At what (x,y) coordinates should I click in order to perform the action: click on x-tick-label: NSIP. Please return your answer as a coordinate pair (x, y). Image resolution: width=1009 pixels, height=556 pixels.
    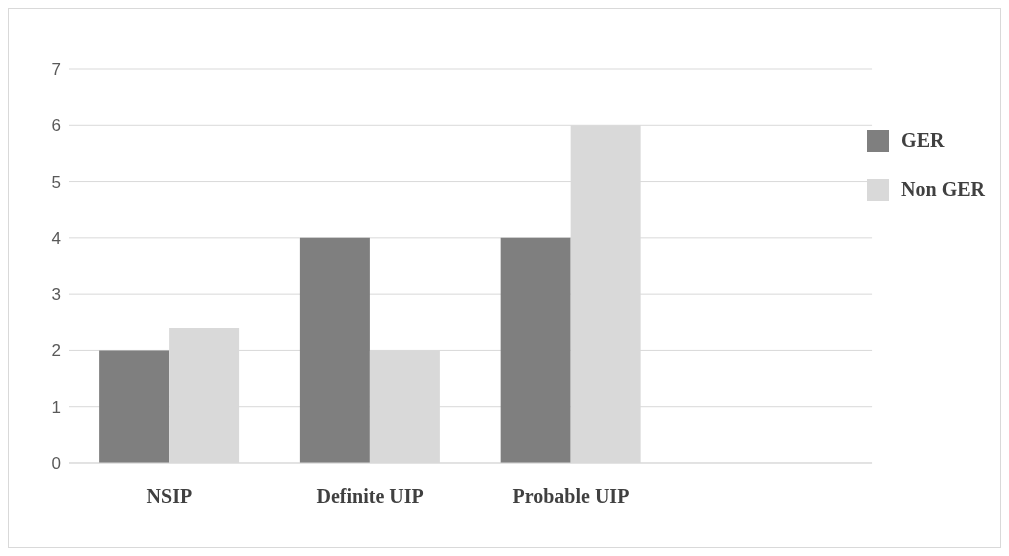
    Looking at the image, I should click on (169, 496).